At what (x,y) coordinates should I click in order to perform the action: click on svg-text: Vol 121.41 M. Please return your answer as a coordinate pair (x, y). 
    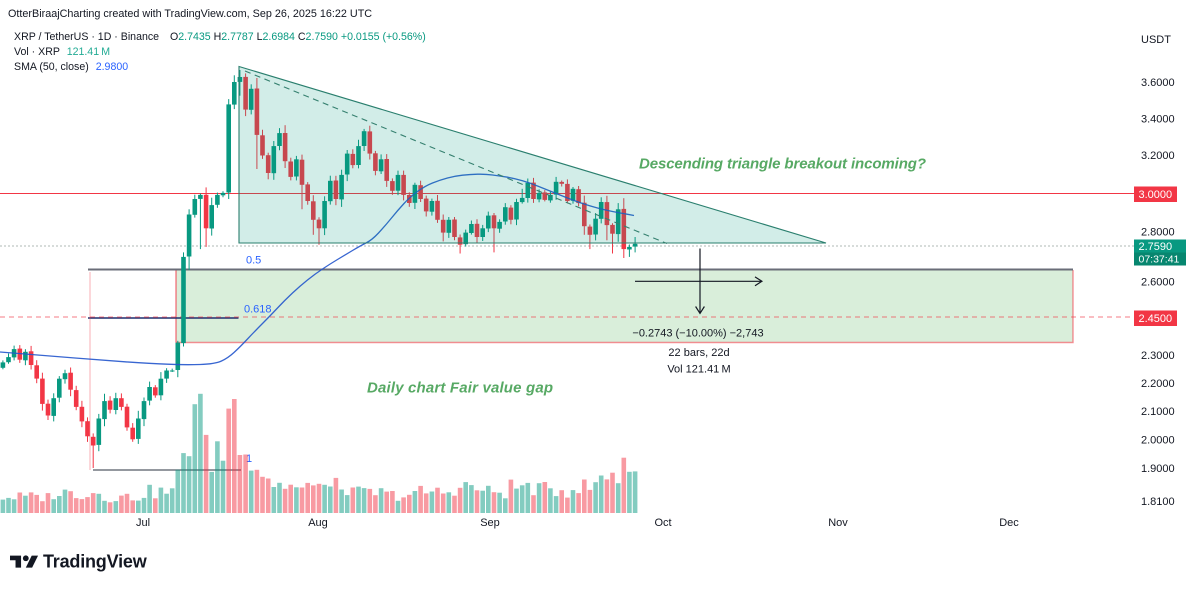
    Looking at the image, I should click on (698, 370).